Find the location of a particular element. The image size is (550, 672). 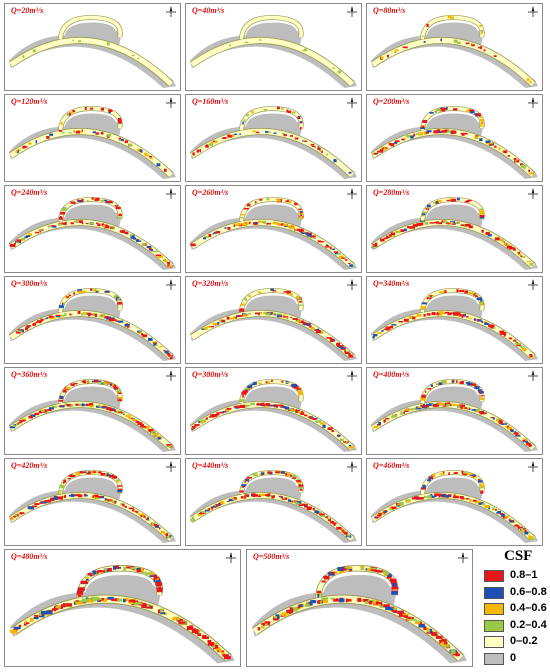

discharge-label: Q=20m³/s is located at coordinates (27, 10).